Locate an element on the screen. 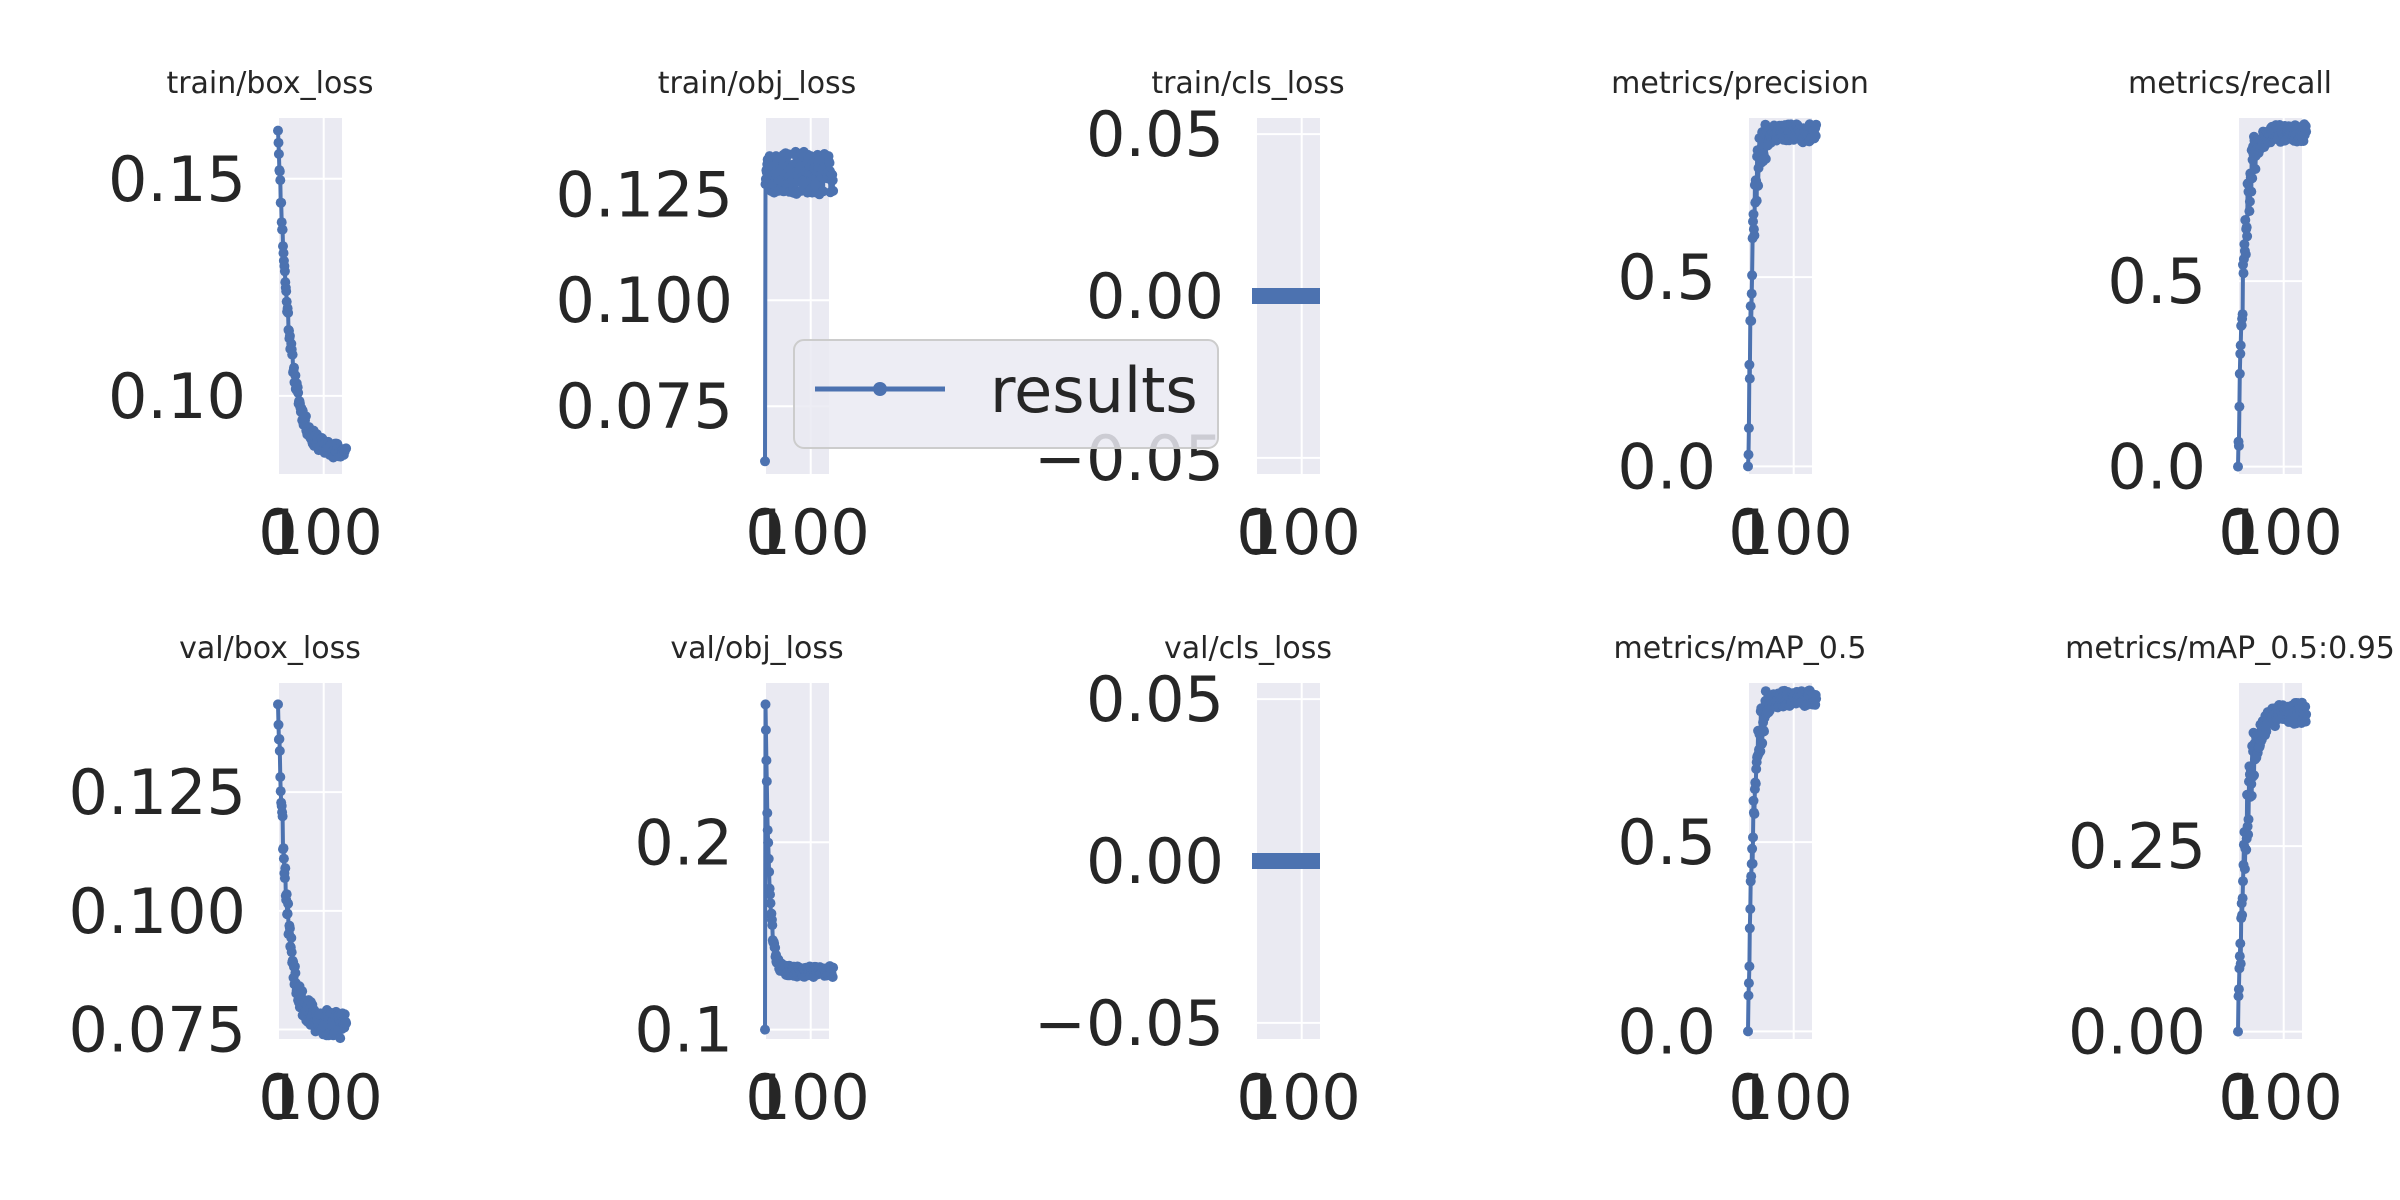 The height and width of the screenshot is (1200, 2400). y-tick-label: 0.2 is located at coordinates (683, 842).